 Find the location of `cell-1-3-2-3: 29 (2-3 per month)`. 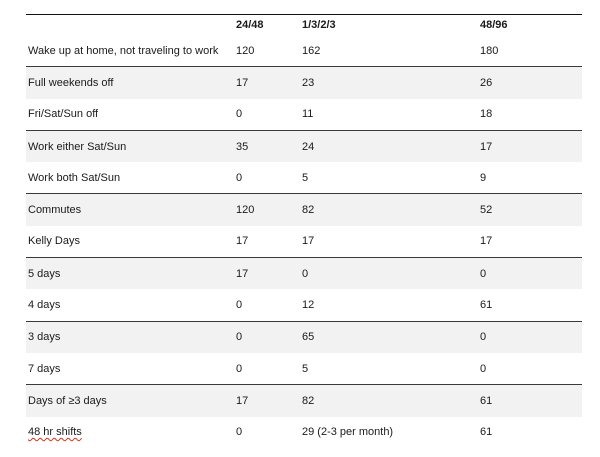

cell-1-3-2-3: 29 (2-3 per month) is located at coordinates (348, 432).